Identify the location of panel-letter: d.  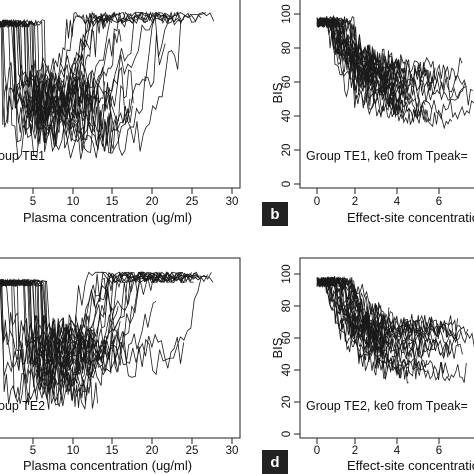
(274, 462).